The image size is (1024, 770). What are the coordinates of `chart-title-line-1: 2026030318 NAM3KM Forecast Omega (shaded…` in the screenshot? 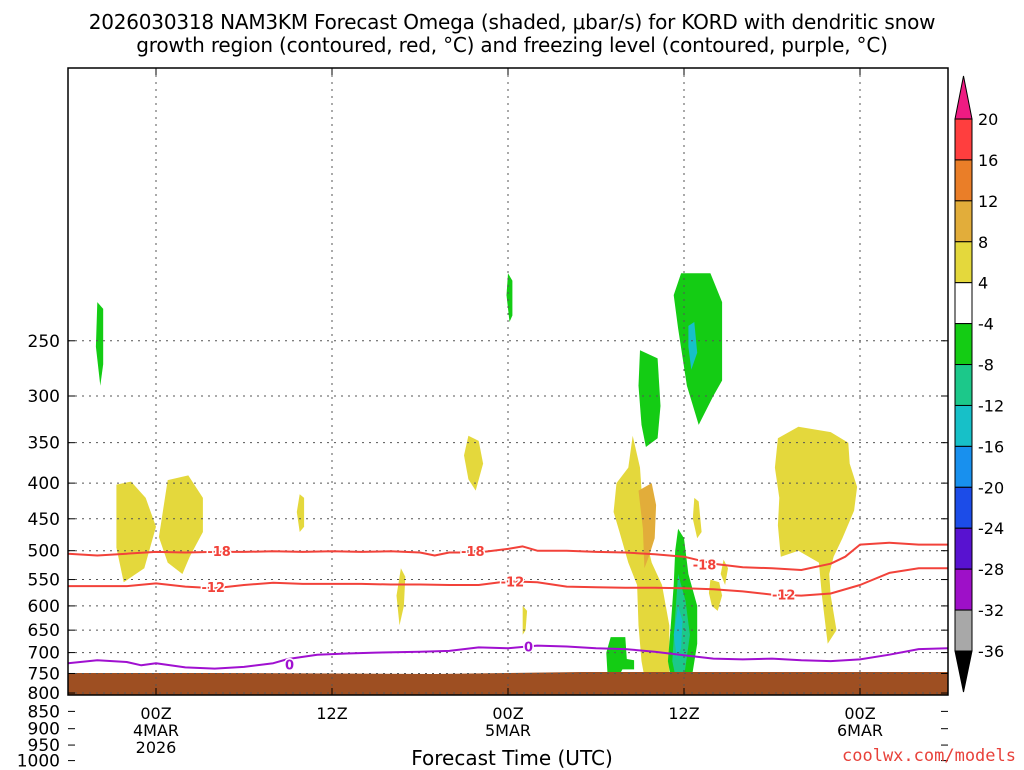 It's located at (512, 22).